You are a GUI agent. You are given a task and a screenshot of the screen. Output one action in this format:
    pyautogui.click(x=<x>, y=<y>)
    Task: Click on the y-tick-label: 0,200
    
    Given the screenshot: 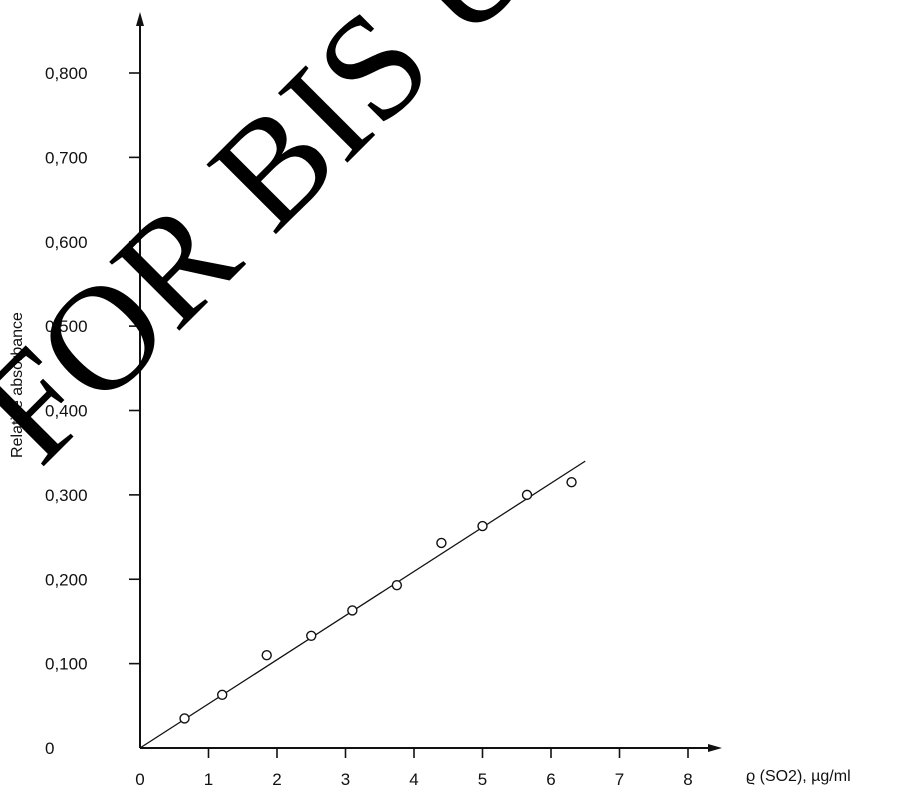 What is the action you would take?
    pyautogui.click(x=66, y=579)
    